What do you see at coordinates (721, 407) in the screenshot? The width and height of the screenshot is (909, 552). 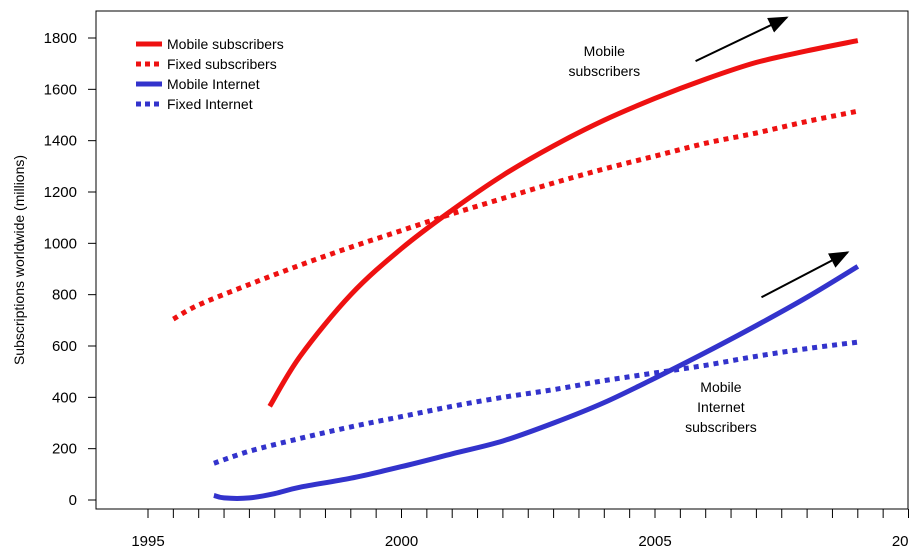 I see `annotation-text: Internet` at bounding box center [721, 407].